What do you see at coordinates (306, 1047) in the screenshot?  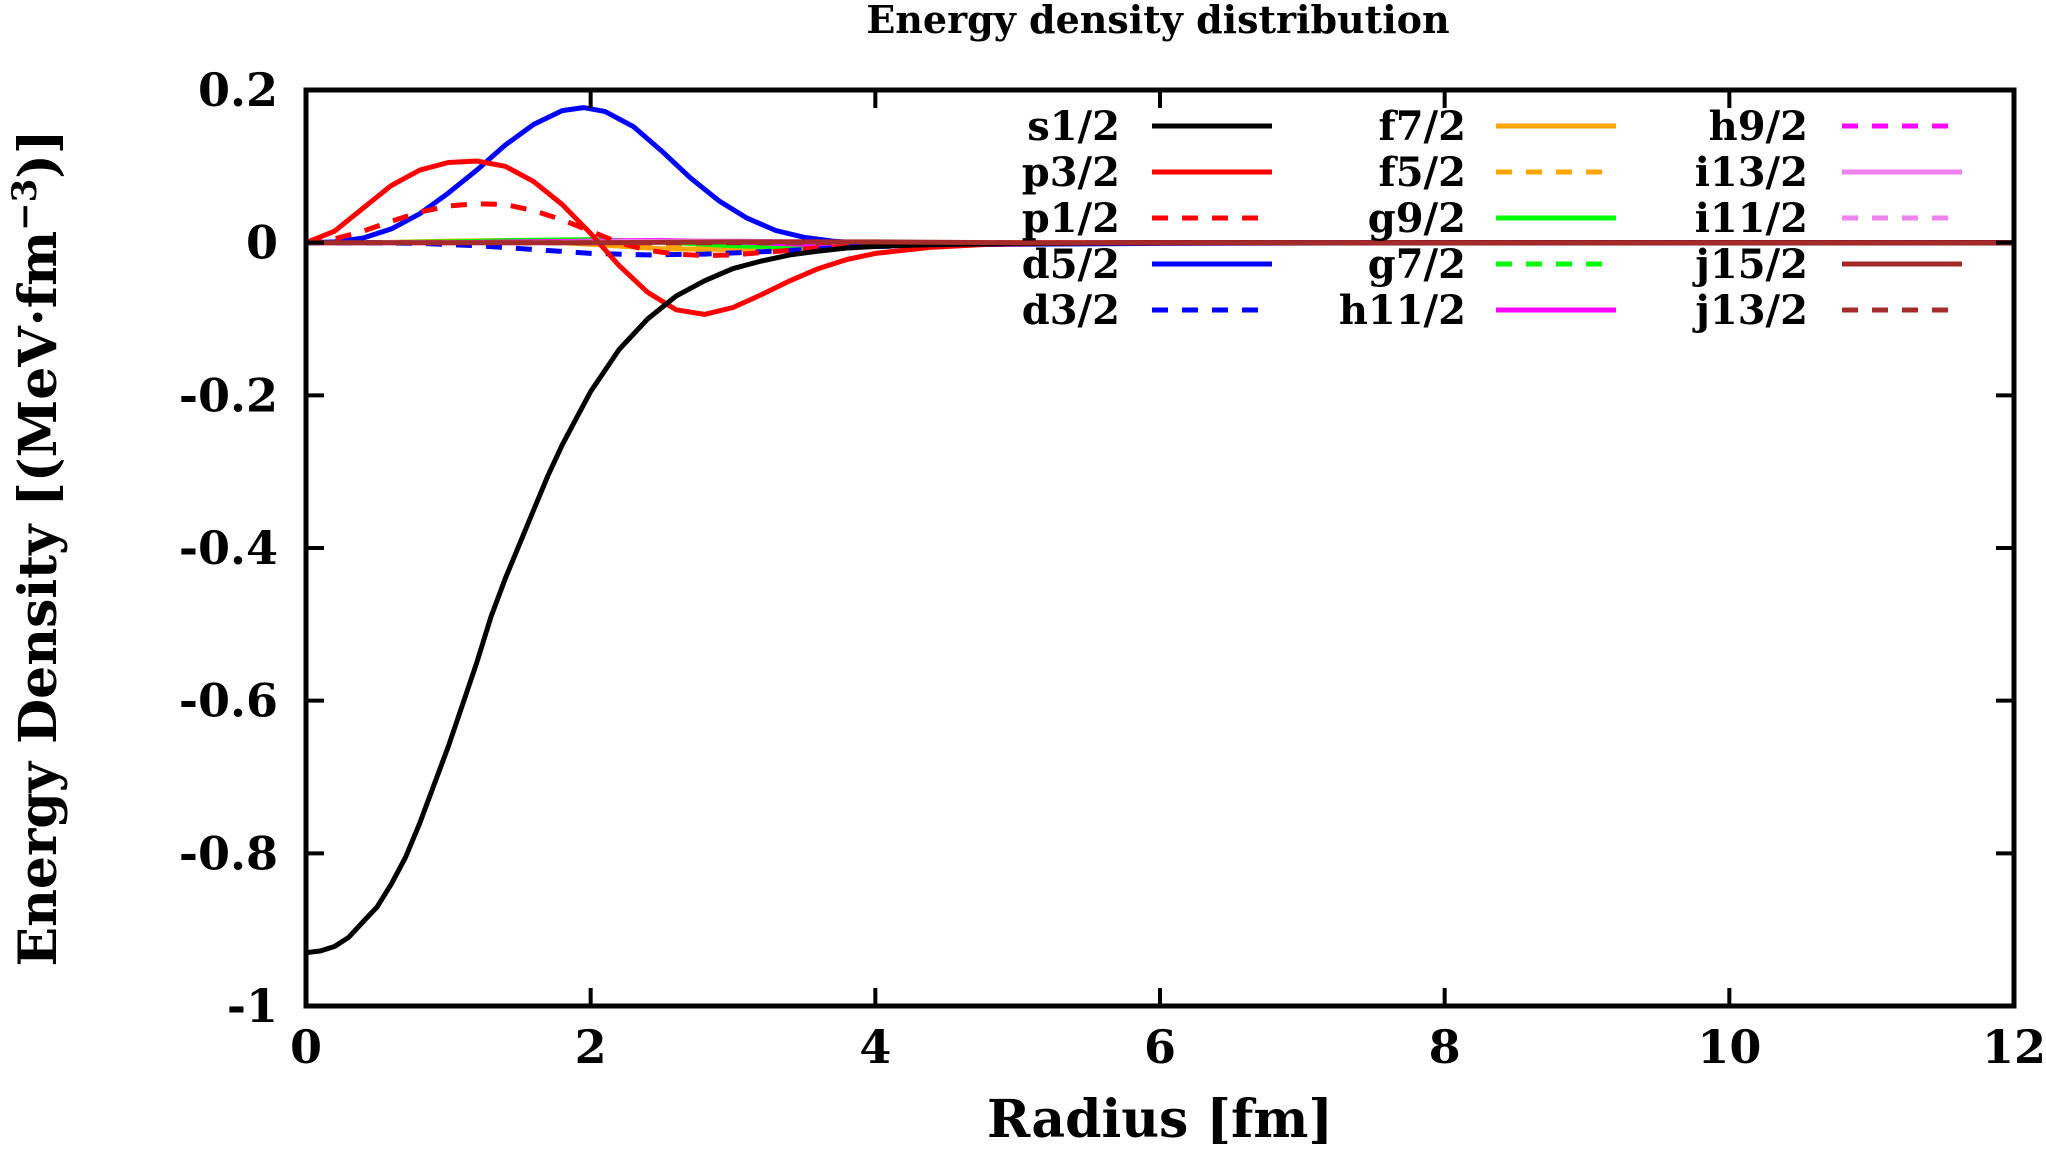 I see `x-tick-label: 0` at bounding box center [306, 1047].